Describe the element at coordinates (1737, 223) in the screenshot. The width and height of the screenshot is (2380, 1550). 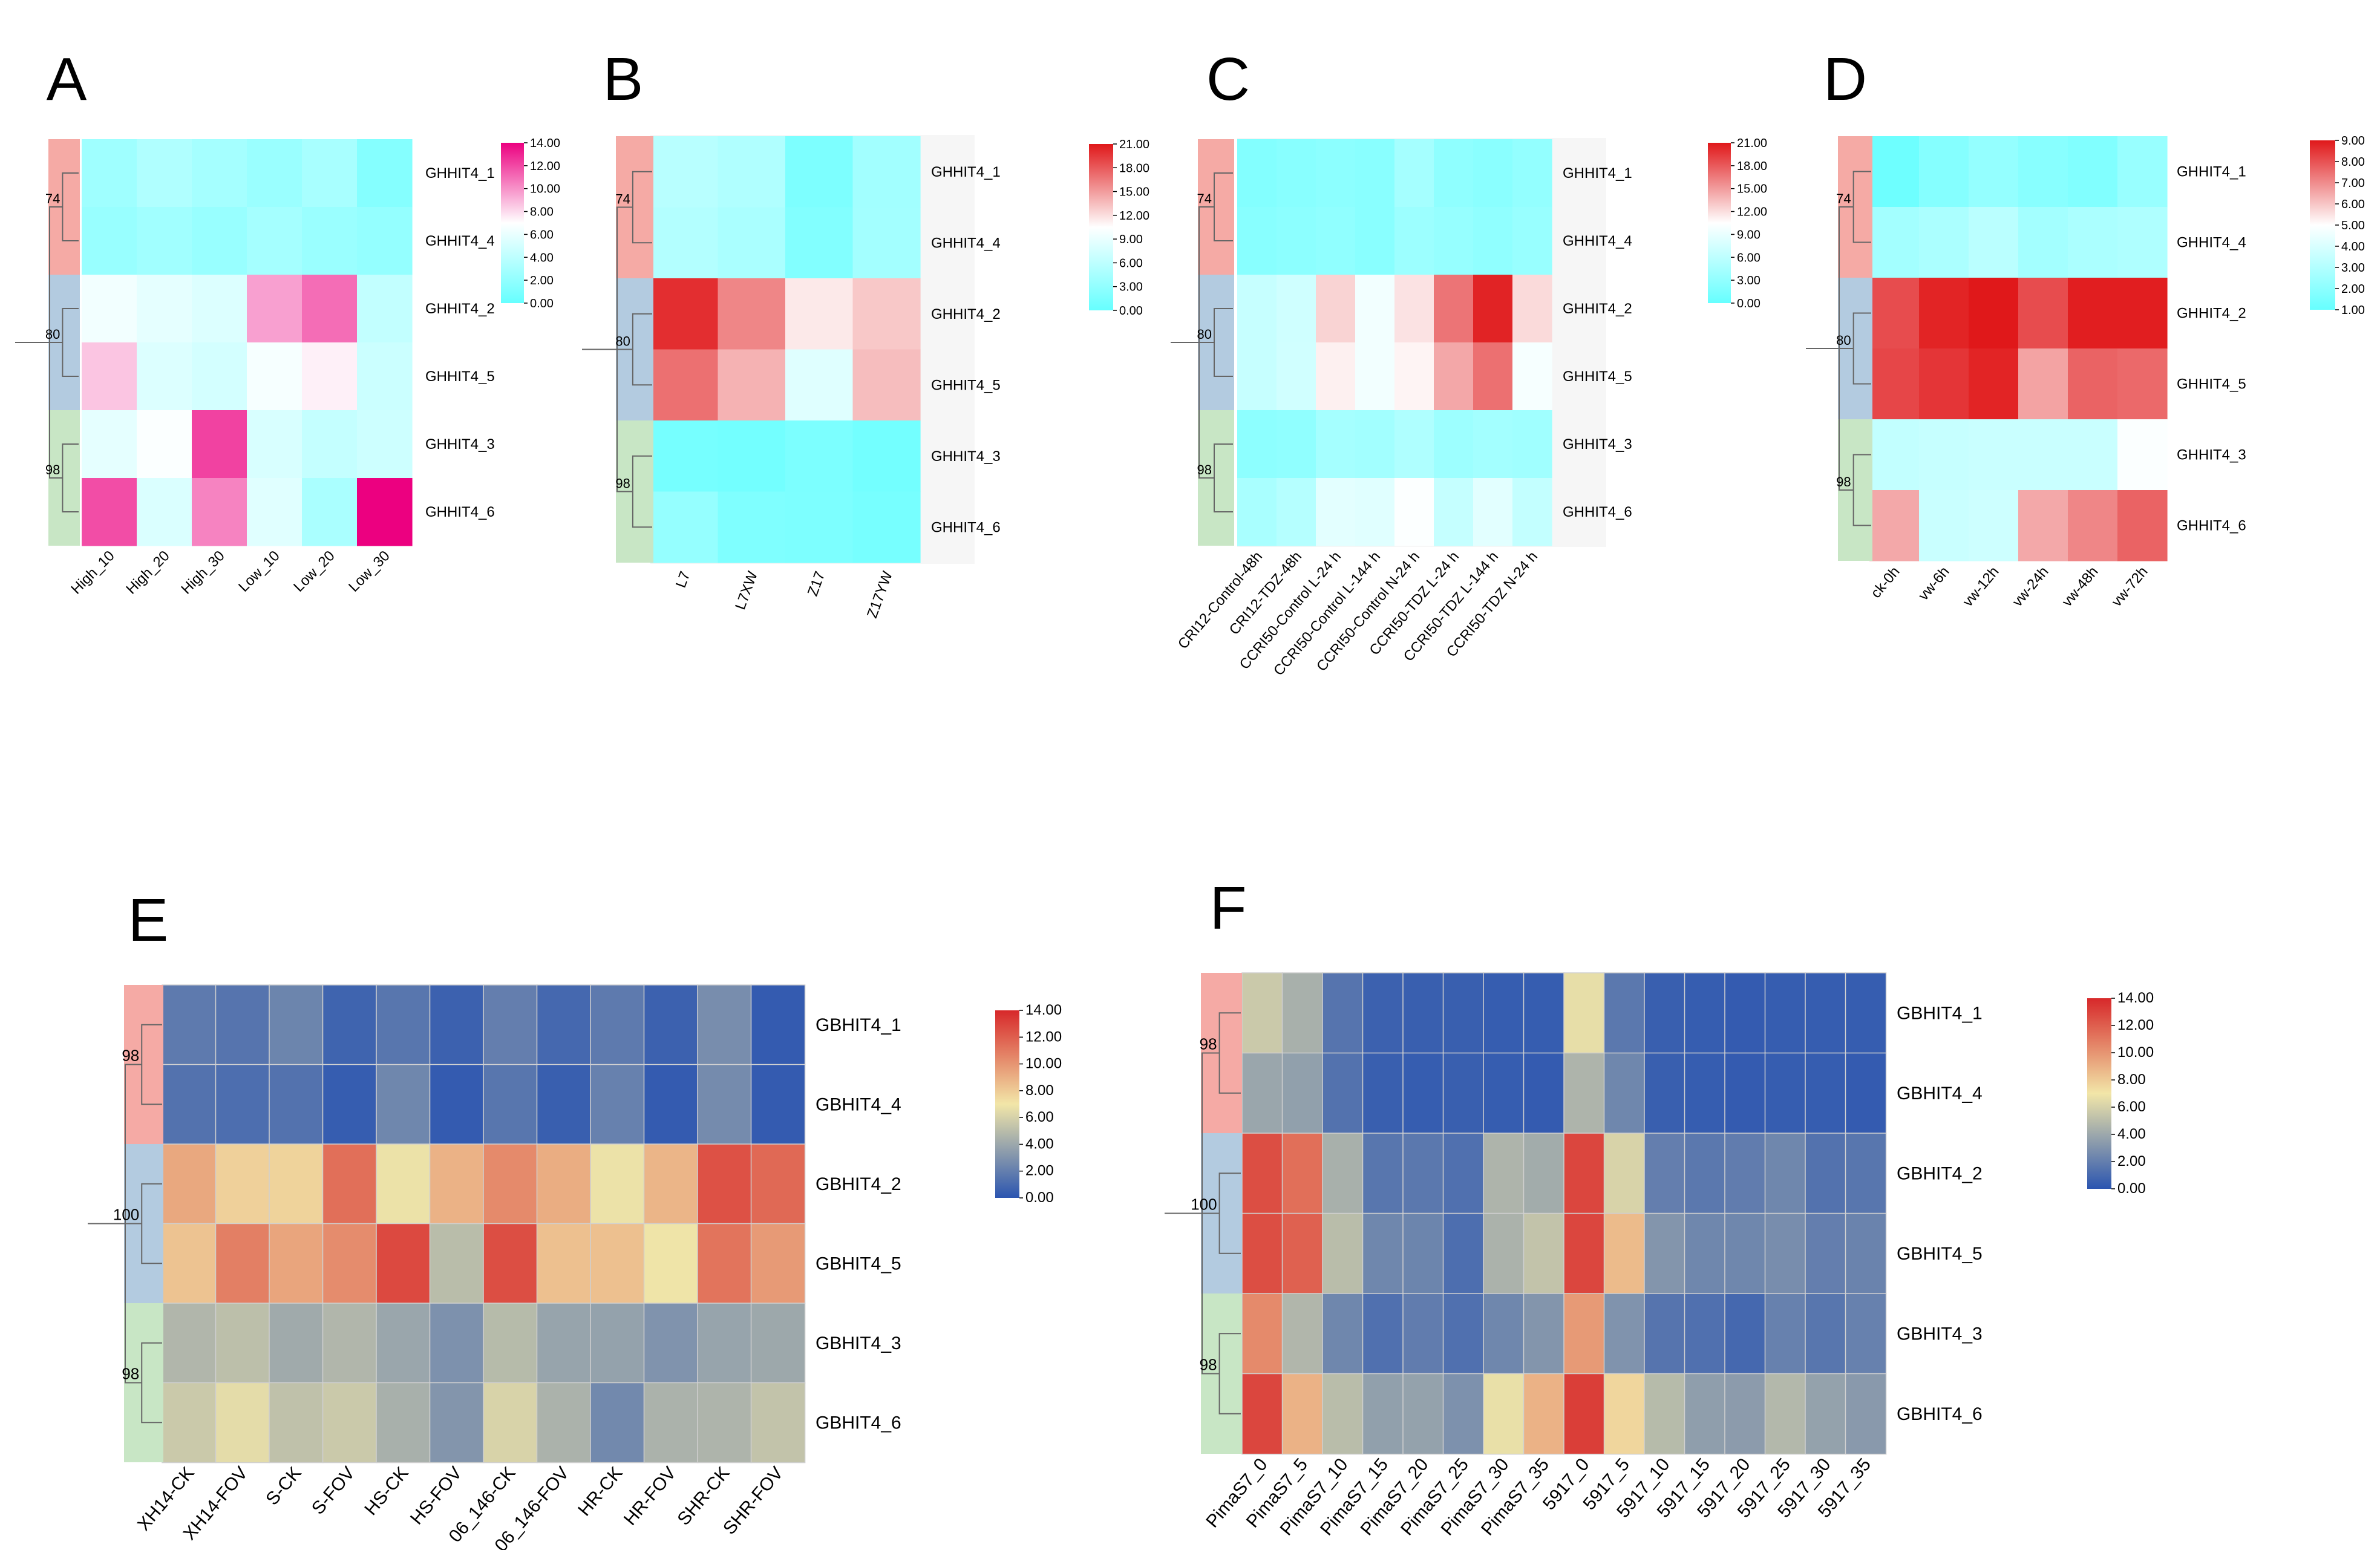
I see `colorscale-legend: 21.00 18.00 15.00 12.00 9.00 6.00 3.00 0.00` at that location.